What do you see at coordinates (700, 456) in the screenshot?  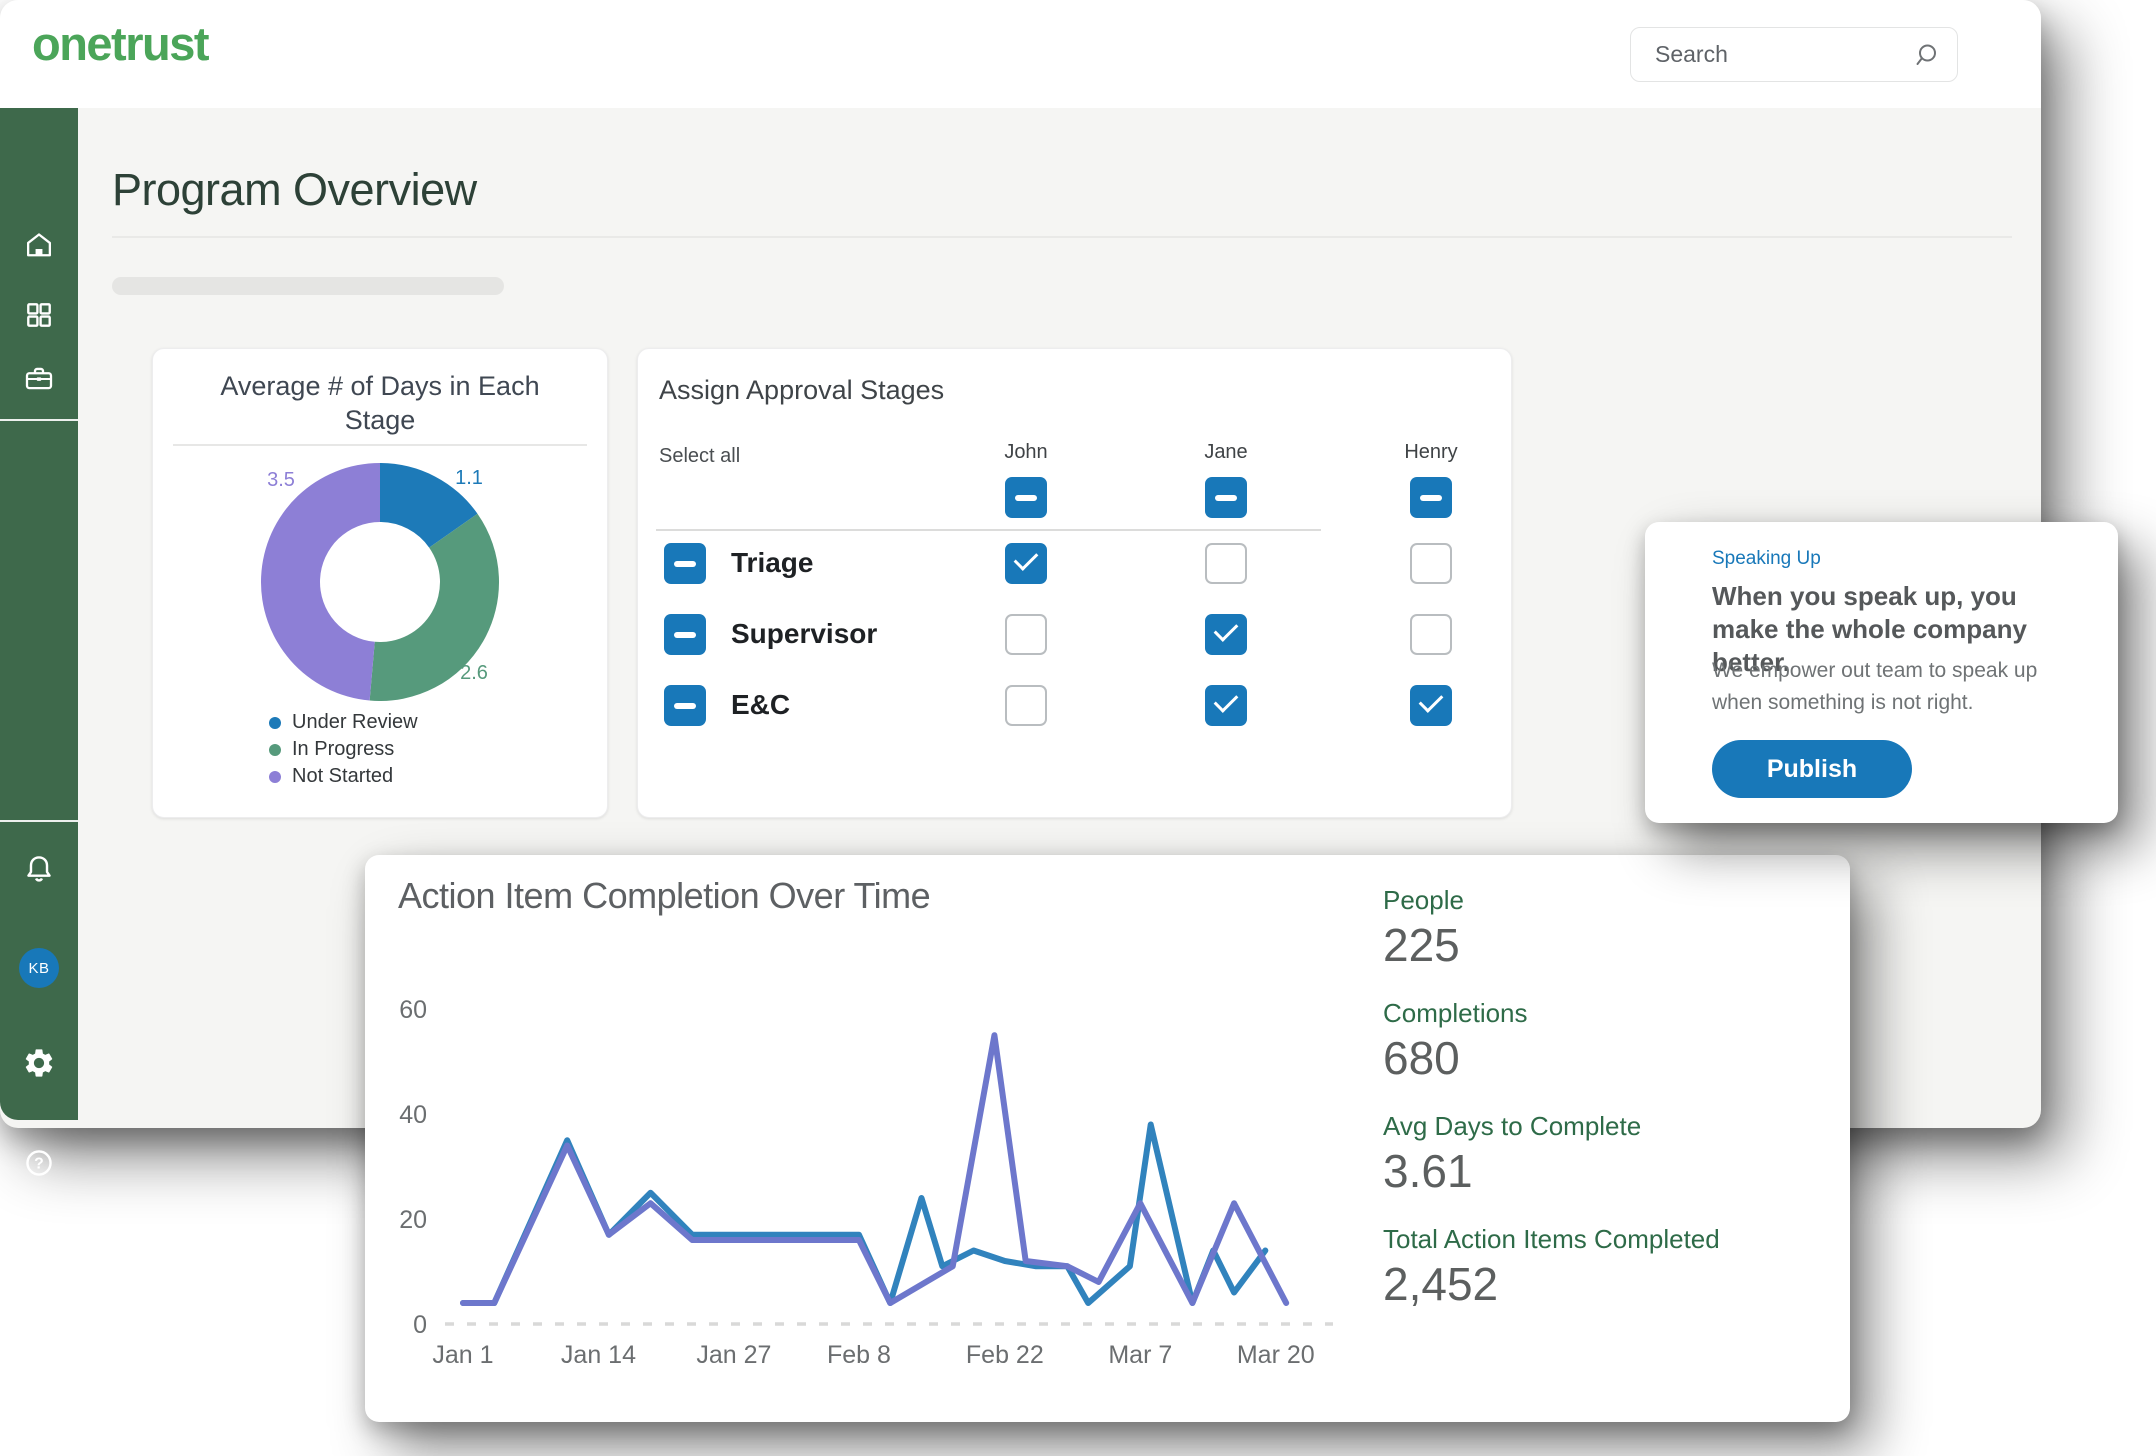 I see `select-all-label: Select all` at bounding box center [700, 456].